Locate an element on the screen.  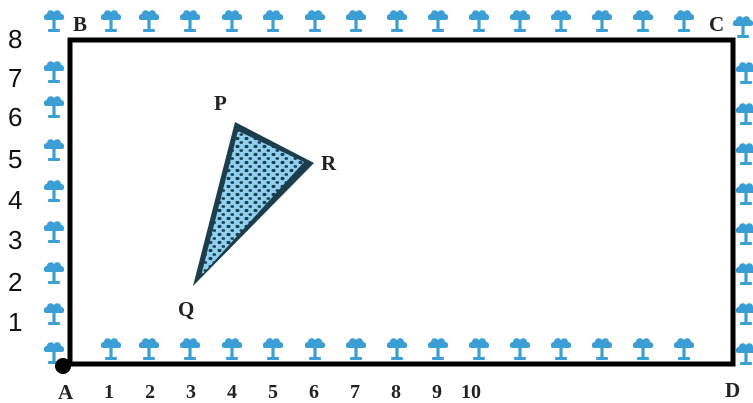
right-tree-column is located at coordinates (744, 213).